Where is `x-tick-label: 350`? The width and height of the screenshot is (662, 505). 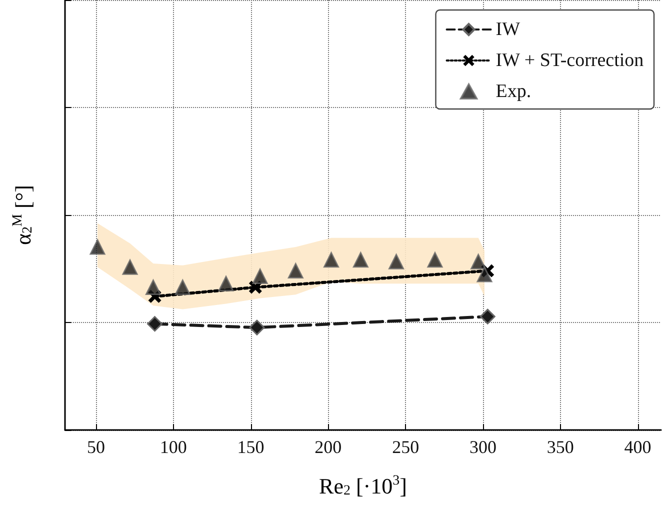
x-tick-label: 350 is located at coordinates (560, 447).